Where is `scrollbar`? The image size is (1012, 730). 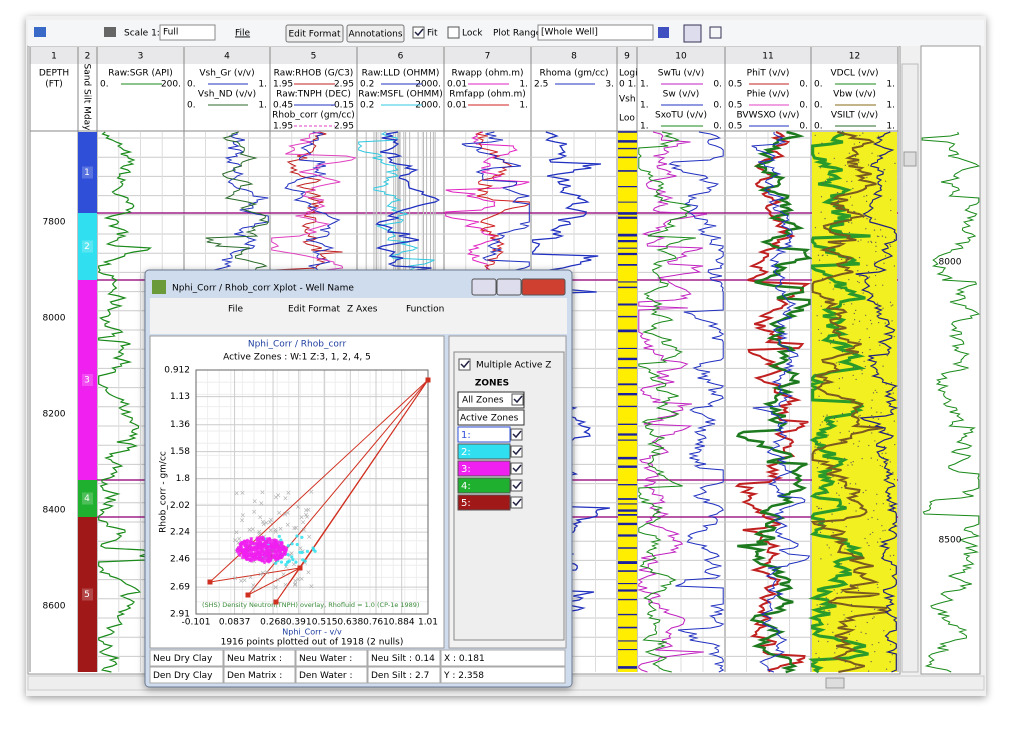
scrollbar is located at coordinates (910, 368).